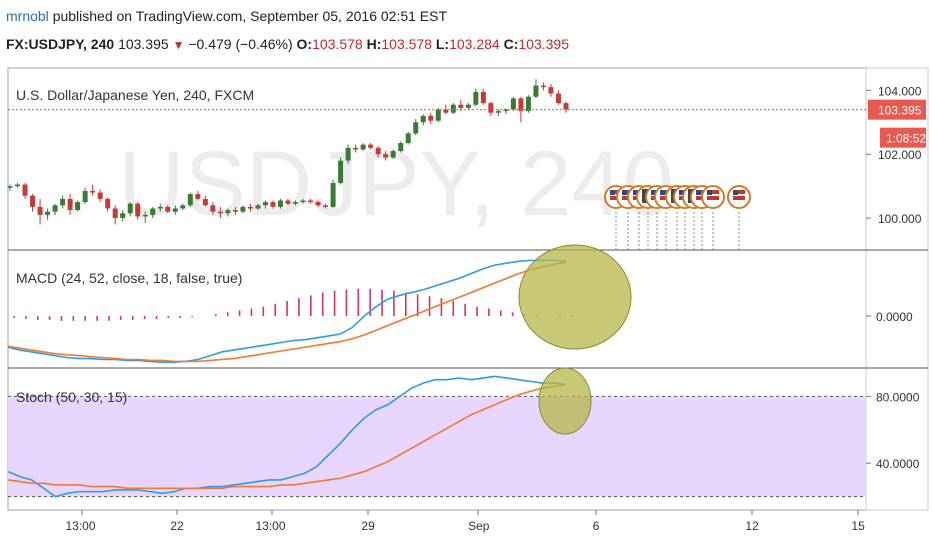 This screenshot has width=932, height=550. I want to click on x-tick-label: 15, so click(858, 526).